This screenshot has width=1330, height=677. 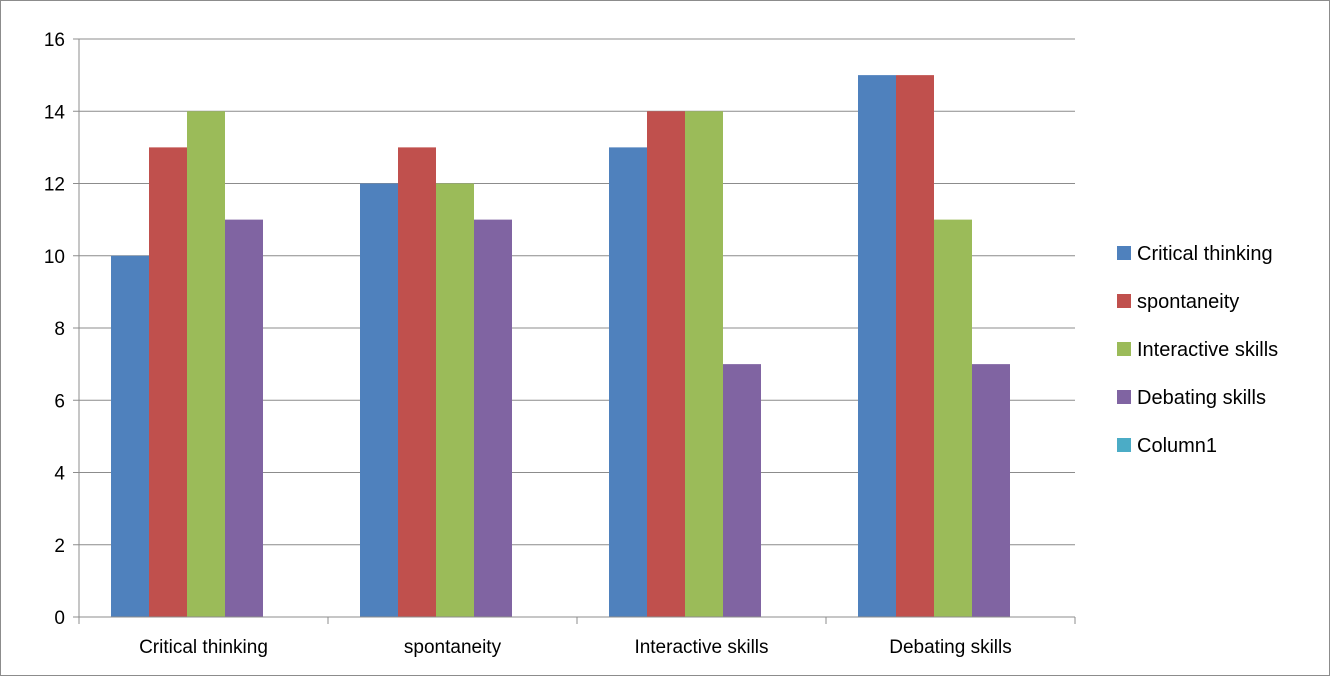 I want to click on y-tick-label: 16, so click(x=54, y=40).